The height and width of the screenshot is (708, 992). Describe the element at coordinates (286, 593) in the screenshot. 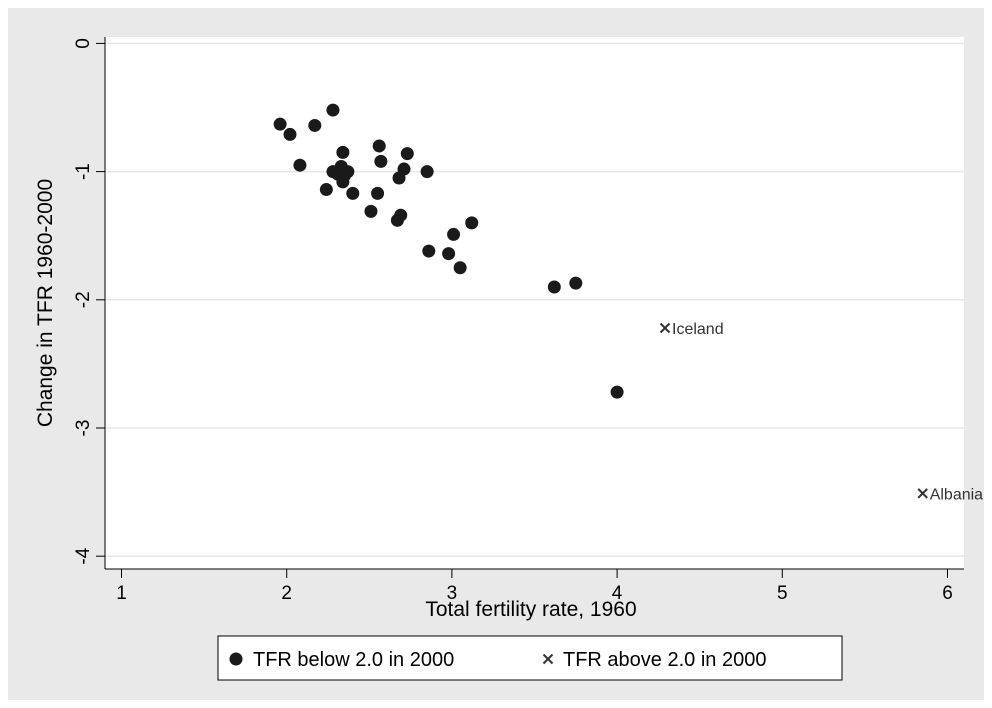

I see `x-tick-label: 2` at that location.